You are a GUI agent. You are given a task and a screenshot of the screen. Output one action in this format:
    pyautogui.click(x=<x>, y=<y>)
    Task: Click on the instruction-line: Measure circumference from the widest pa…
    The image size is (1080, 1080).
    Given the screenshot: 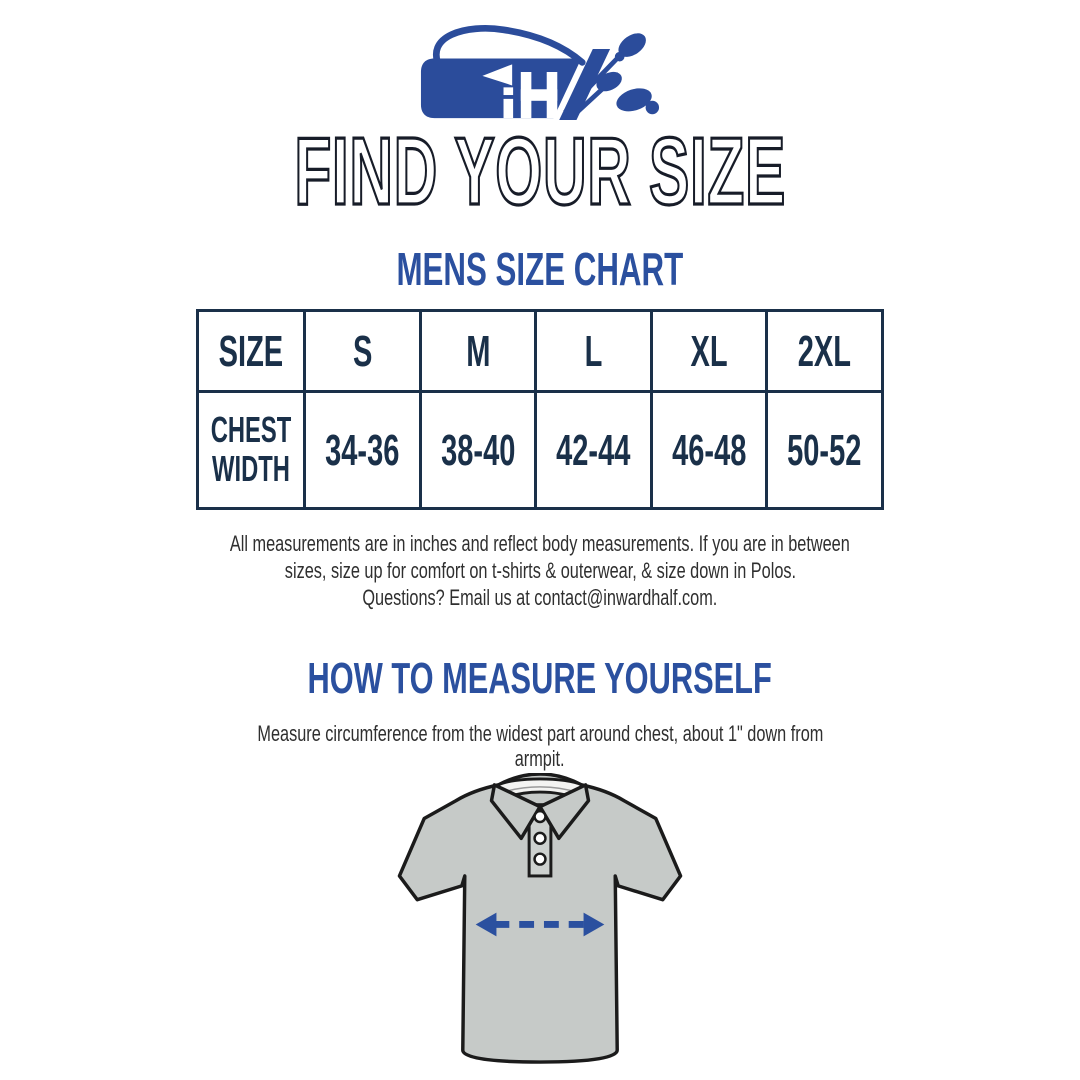 What is the action you would take?
    pyautogui.click(x=540, y=734)
    